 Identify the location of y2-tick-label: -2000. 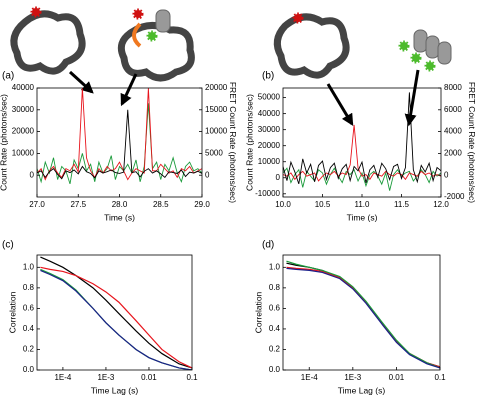
(454, 196).